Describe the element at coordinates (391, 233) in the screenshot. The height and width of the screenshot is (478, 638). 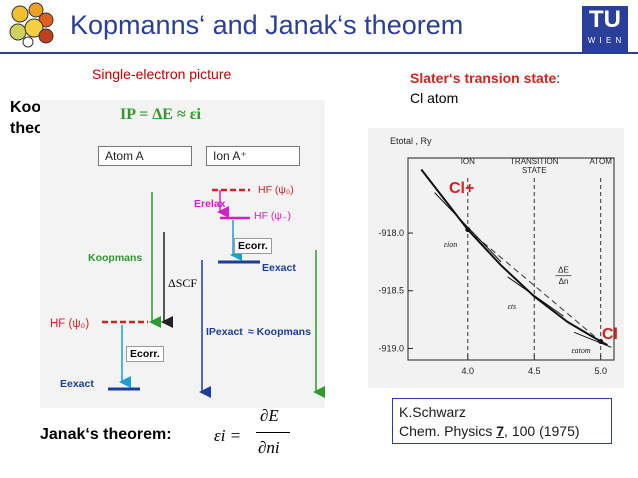
I see `y-tick-label: -918.0` at that location.